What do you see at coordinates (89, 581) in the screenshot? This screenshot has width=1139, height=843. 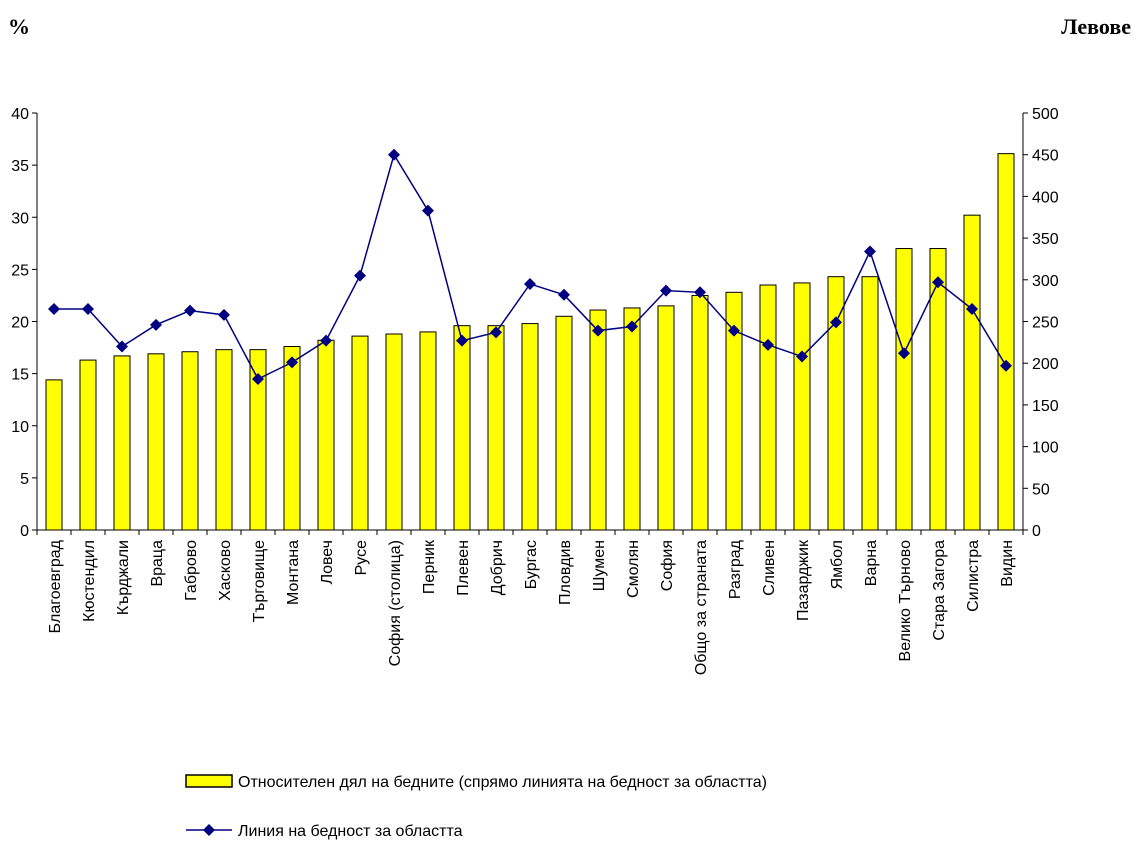 I see `category-label: Кюстендил` at bounding box center [89, 581].